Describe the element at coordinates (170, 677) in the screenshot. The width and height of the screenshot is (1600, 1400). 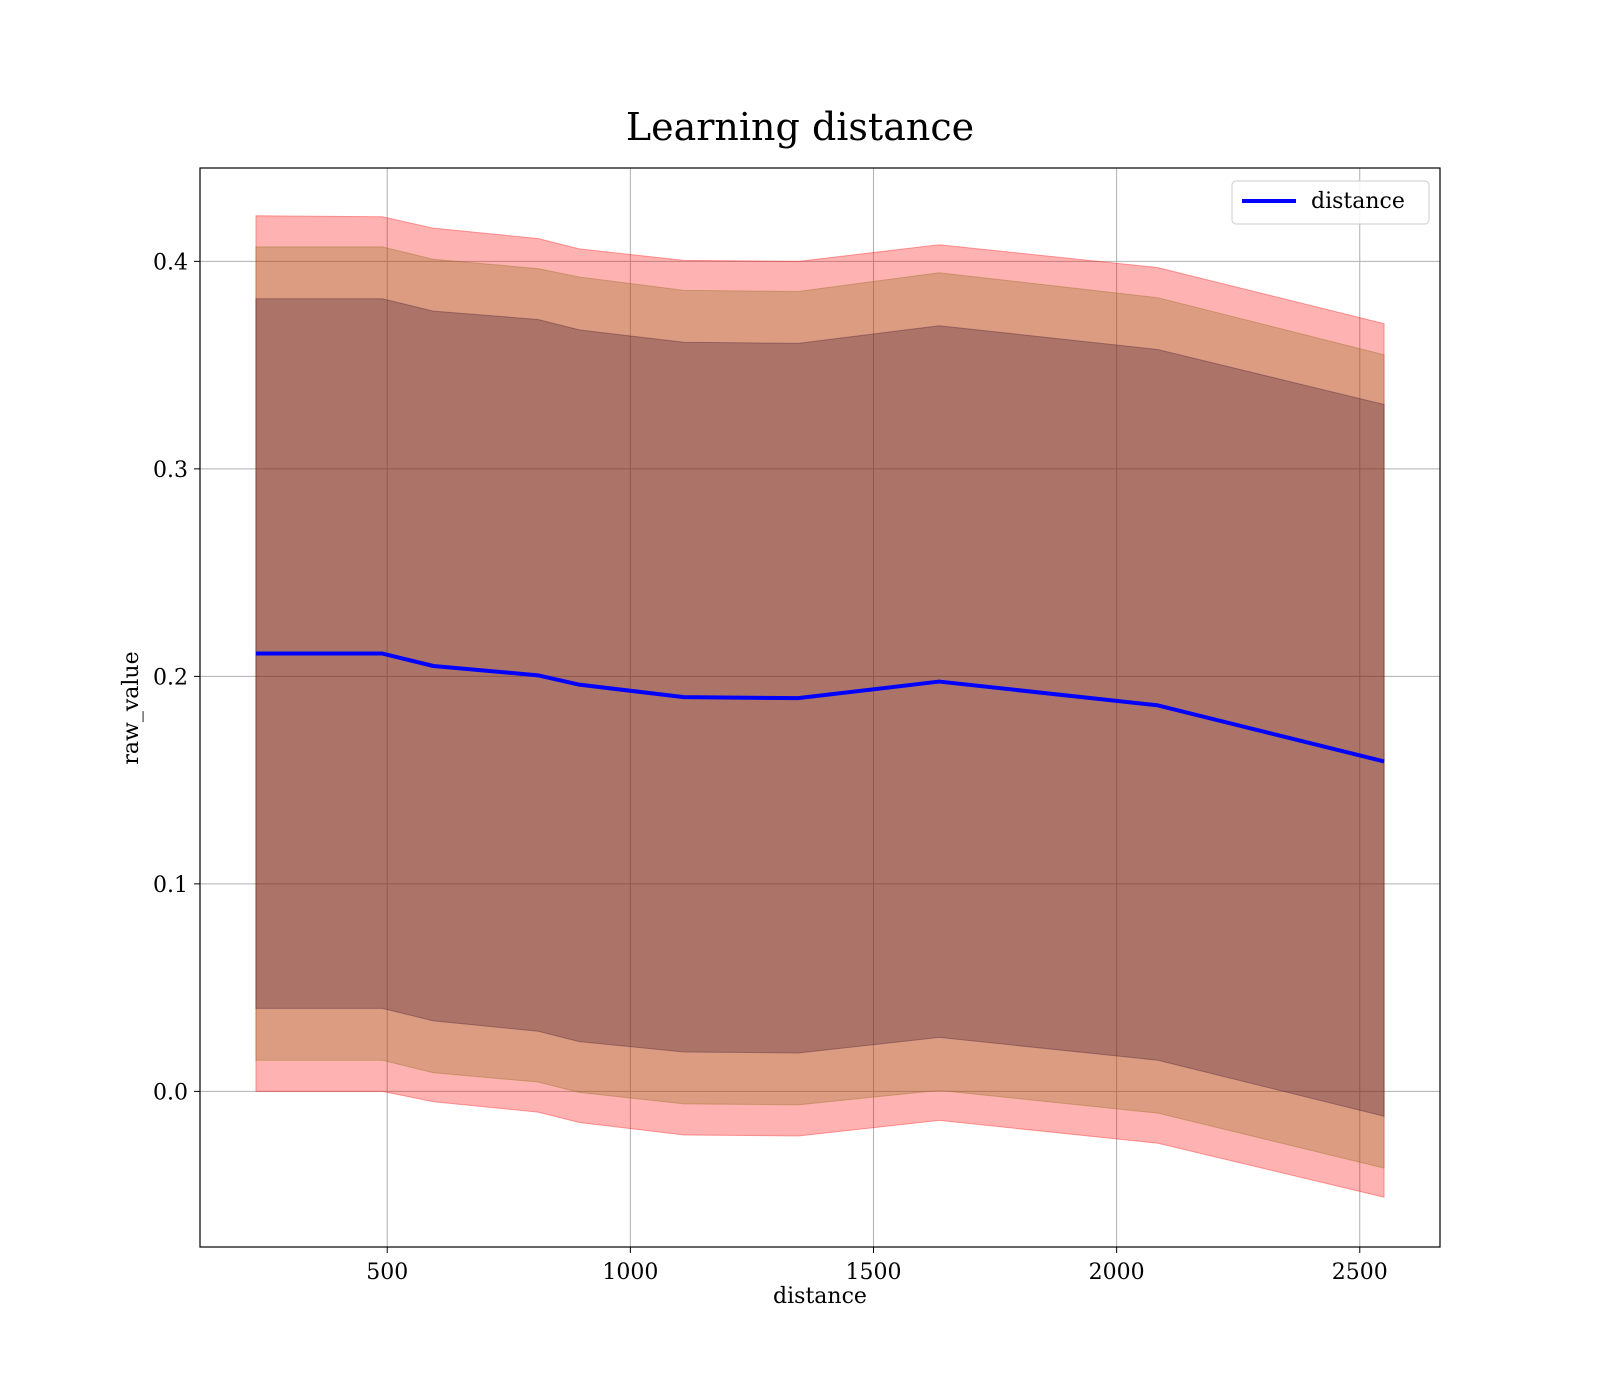
I see `y-tick-label: 0.2` at that location.